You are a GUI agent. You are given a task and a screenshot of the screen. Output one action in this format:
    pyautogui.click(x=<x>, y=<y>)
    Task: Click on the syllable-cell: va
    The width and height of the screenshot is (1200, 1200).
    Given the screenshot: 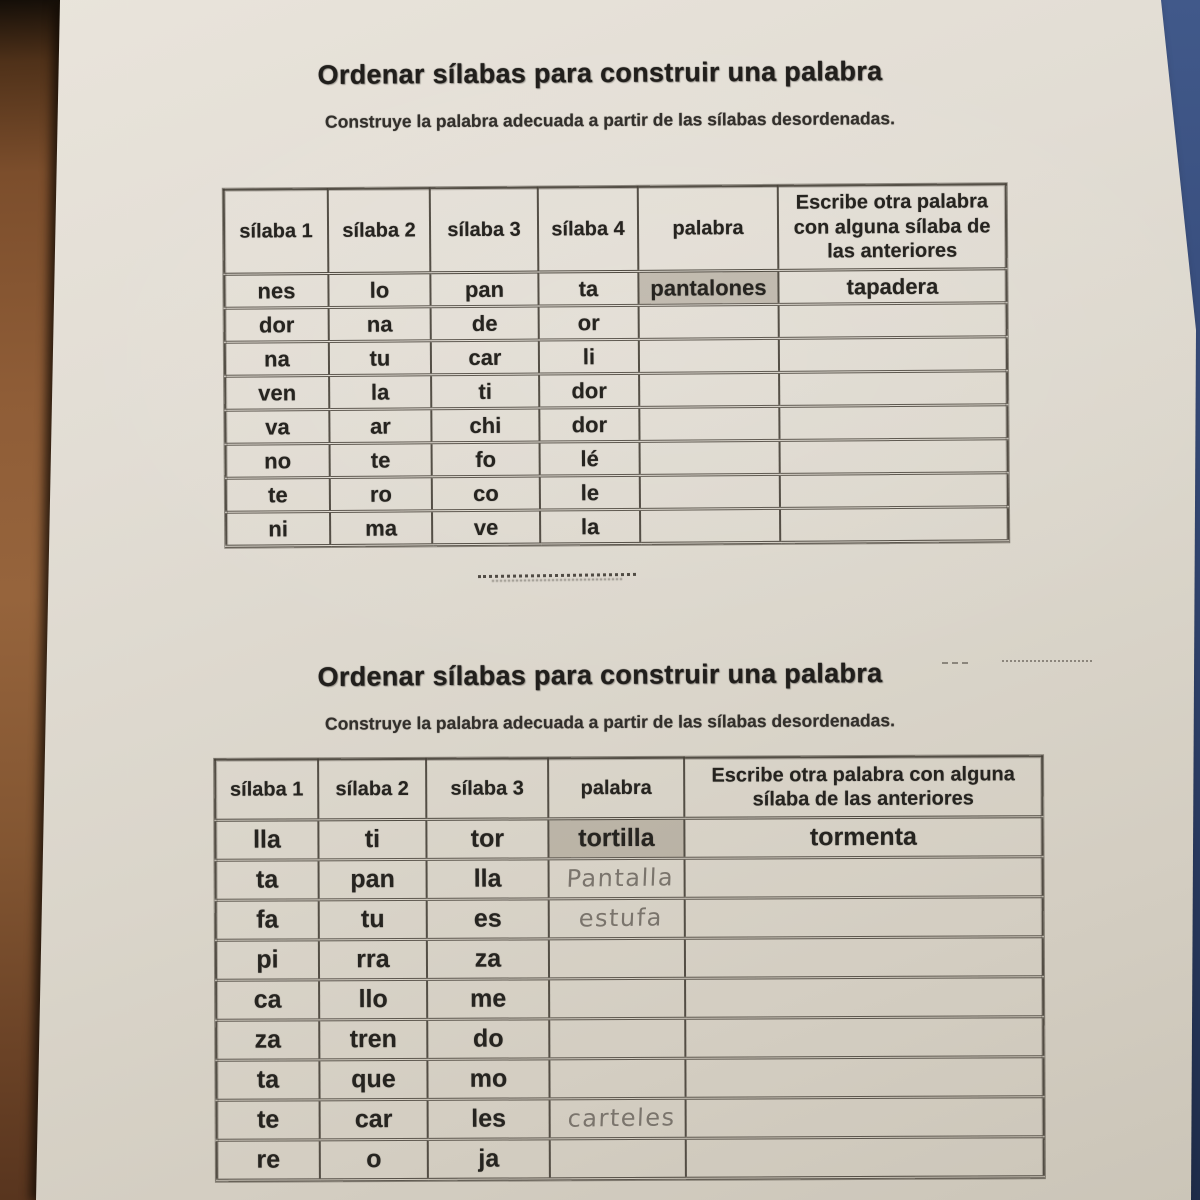 What is the action you would take?
    pyautogui.click(x=277, y=427)
    